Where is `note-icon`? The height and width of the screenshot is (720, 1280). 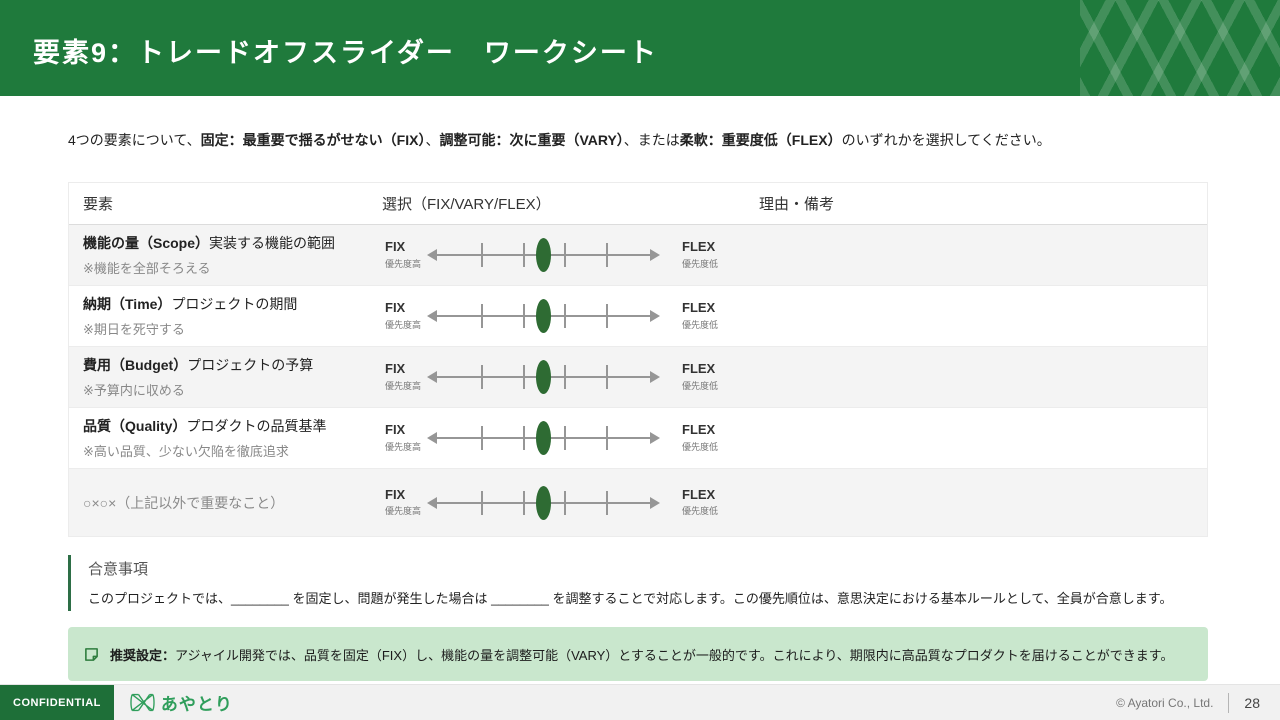
note-icon is located at coordinates (91, 654).